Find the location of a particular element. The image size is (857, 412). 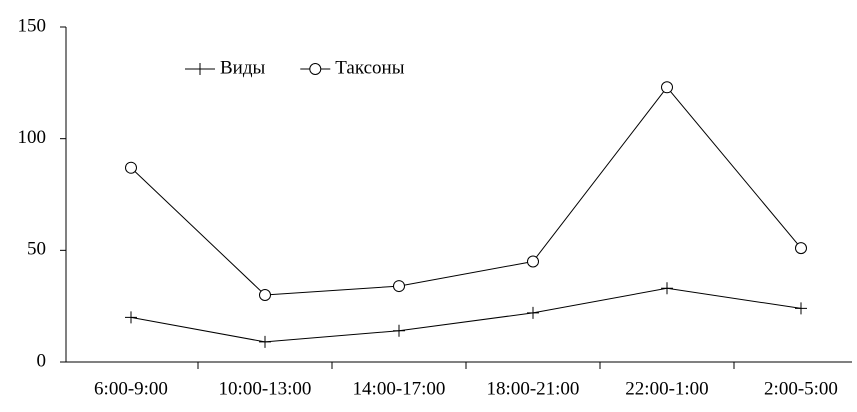

x-tick-label: 14:00-17:00 is located at coordinates (399, 388).